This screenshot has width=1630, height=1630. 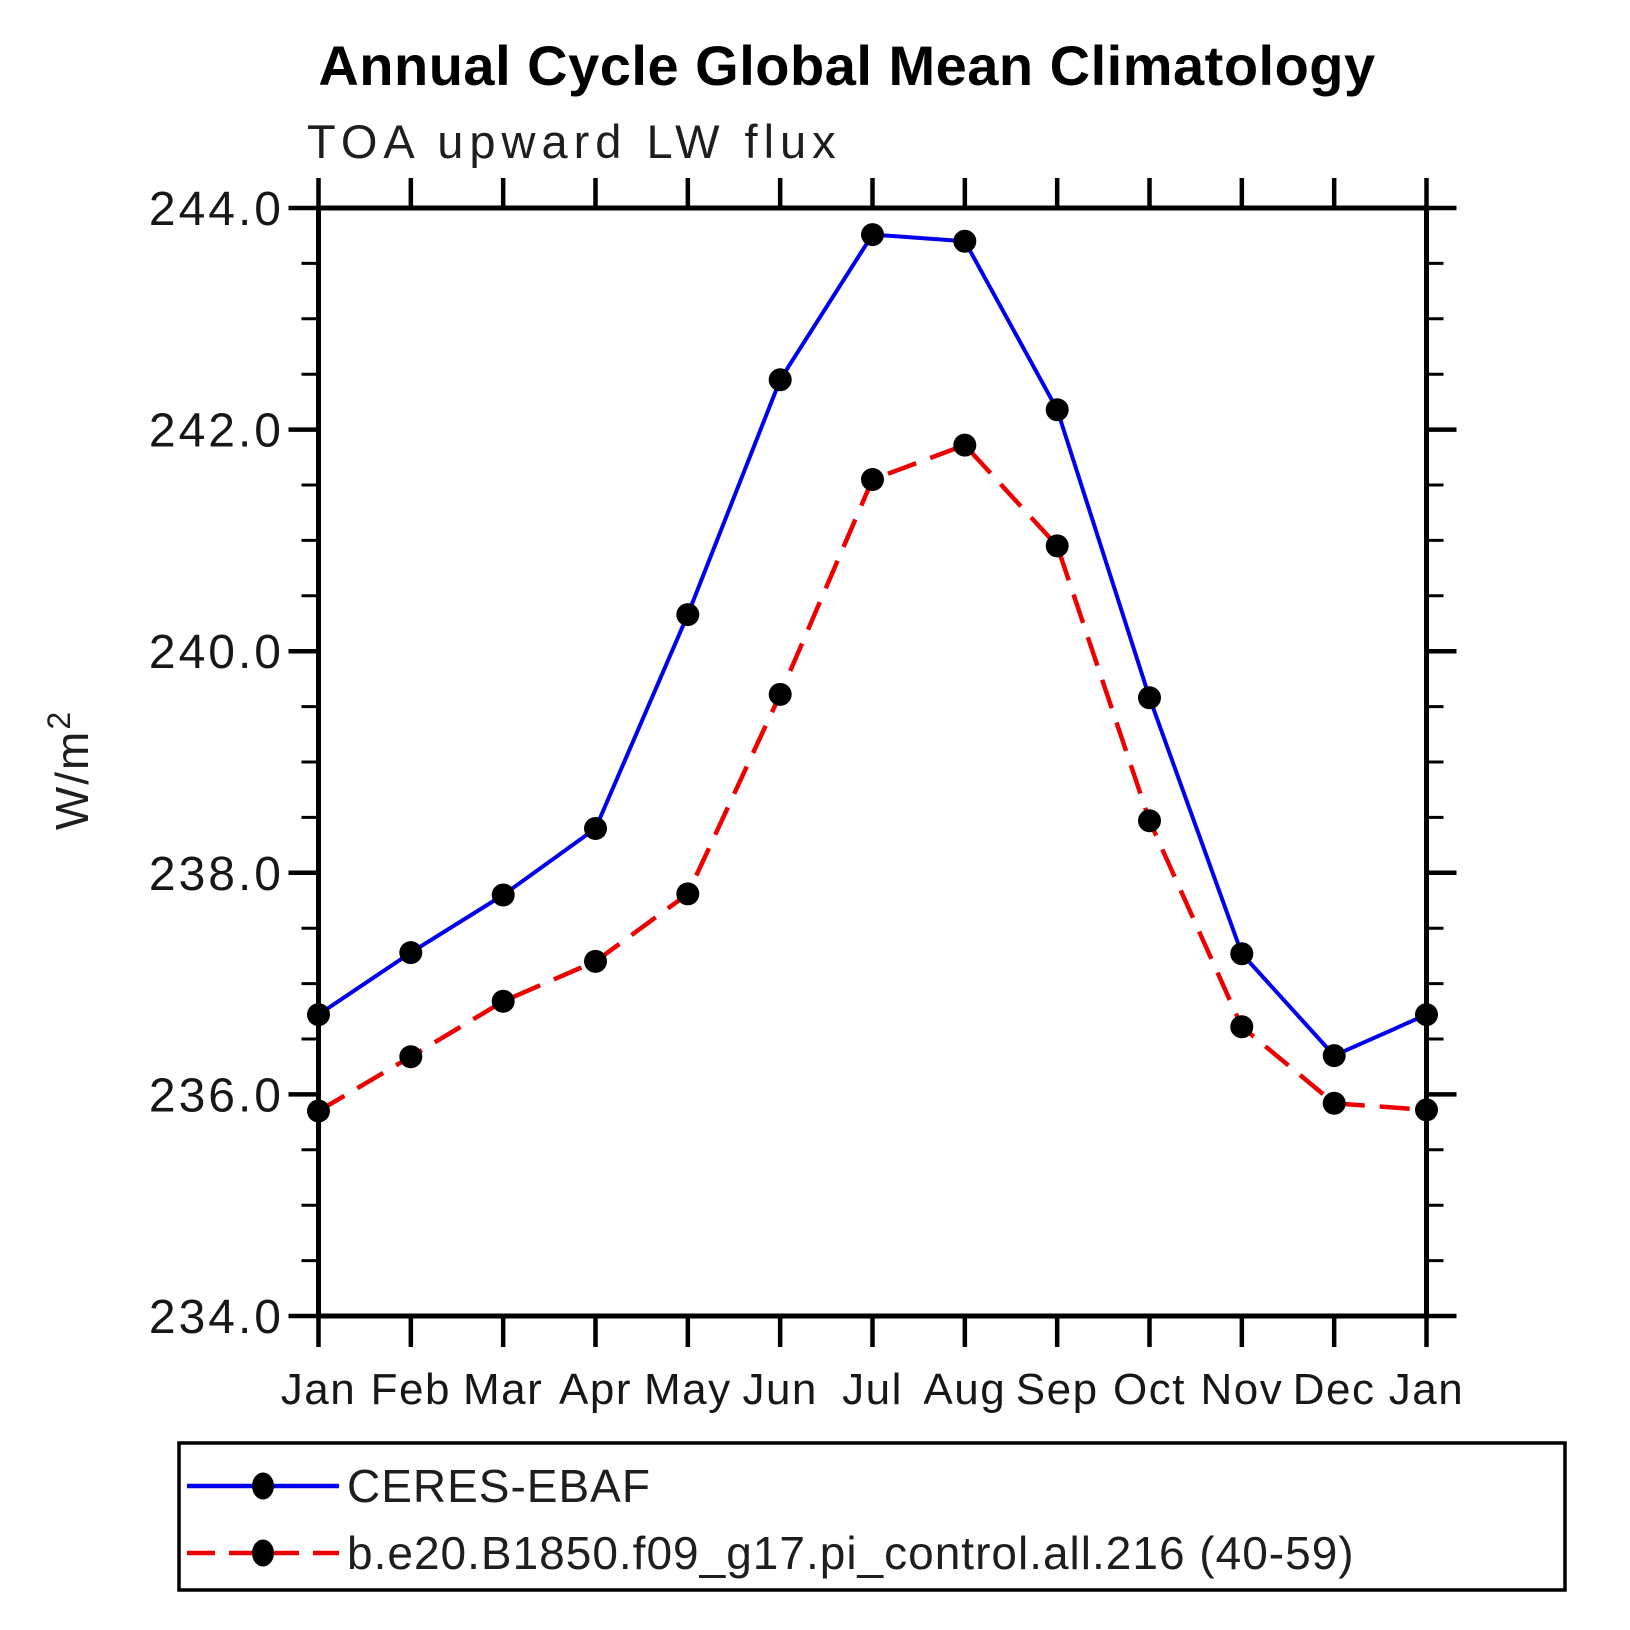 I want to click on y-tick-label: 242.0, so click(x=216, y=431).